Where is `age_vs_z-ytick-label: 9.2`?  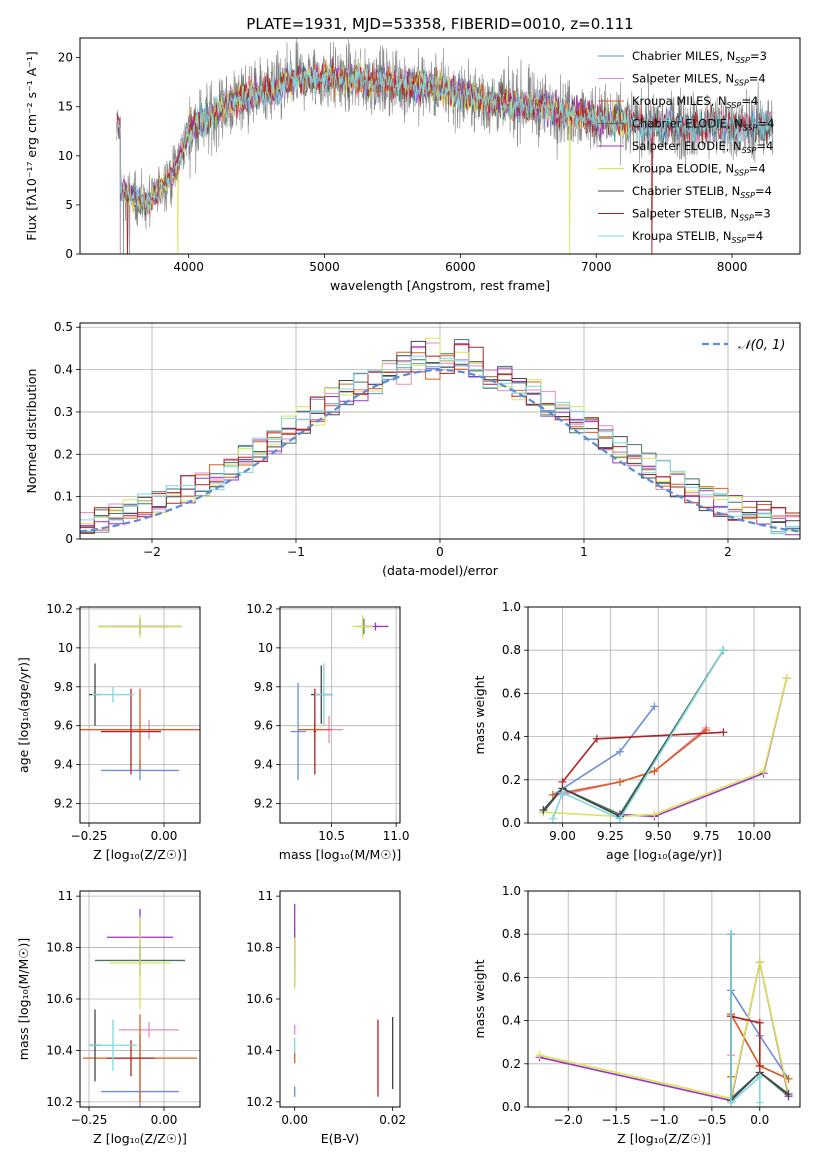
age_vs_z-ytick-label: 9.2 is located at coordinates (63, 804).